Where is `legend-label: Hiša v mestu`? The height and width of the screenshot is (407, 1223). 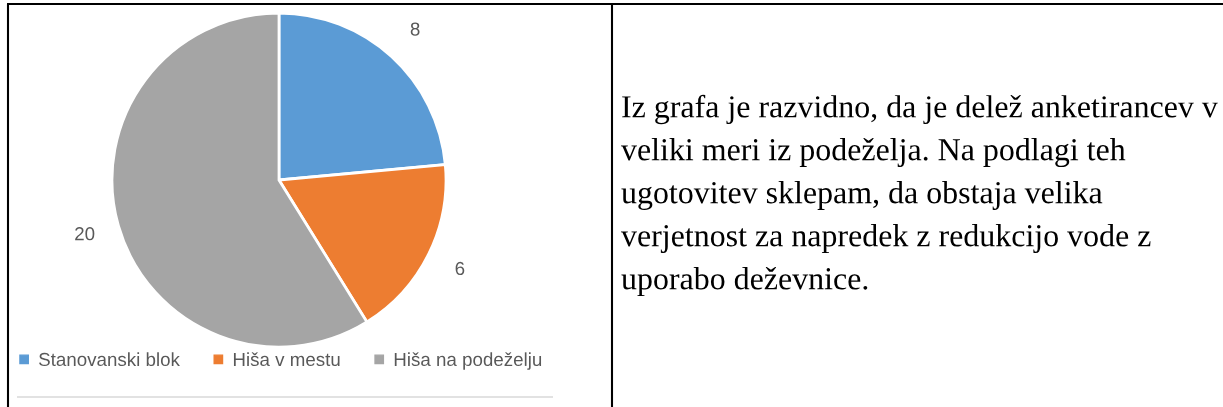 legend-label: Hiša v mestu is located at coordinates (286, 359).